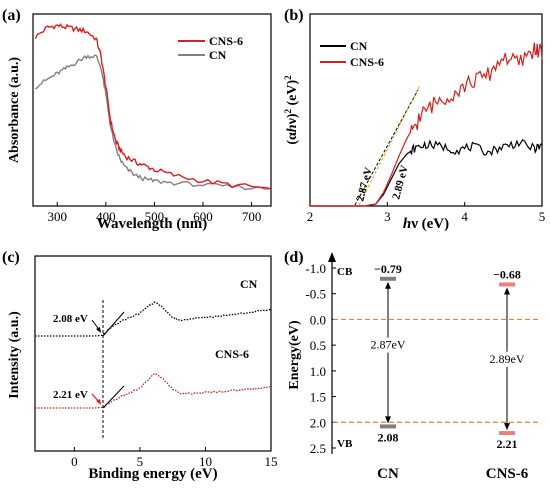  I want to click on panel-b-series, so click(426, 124).